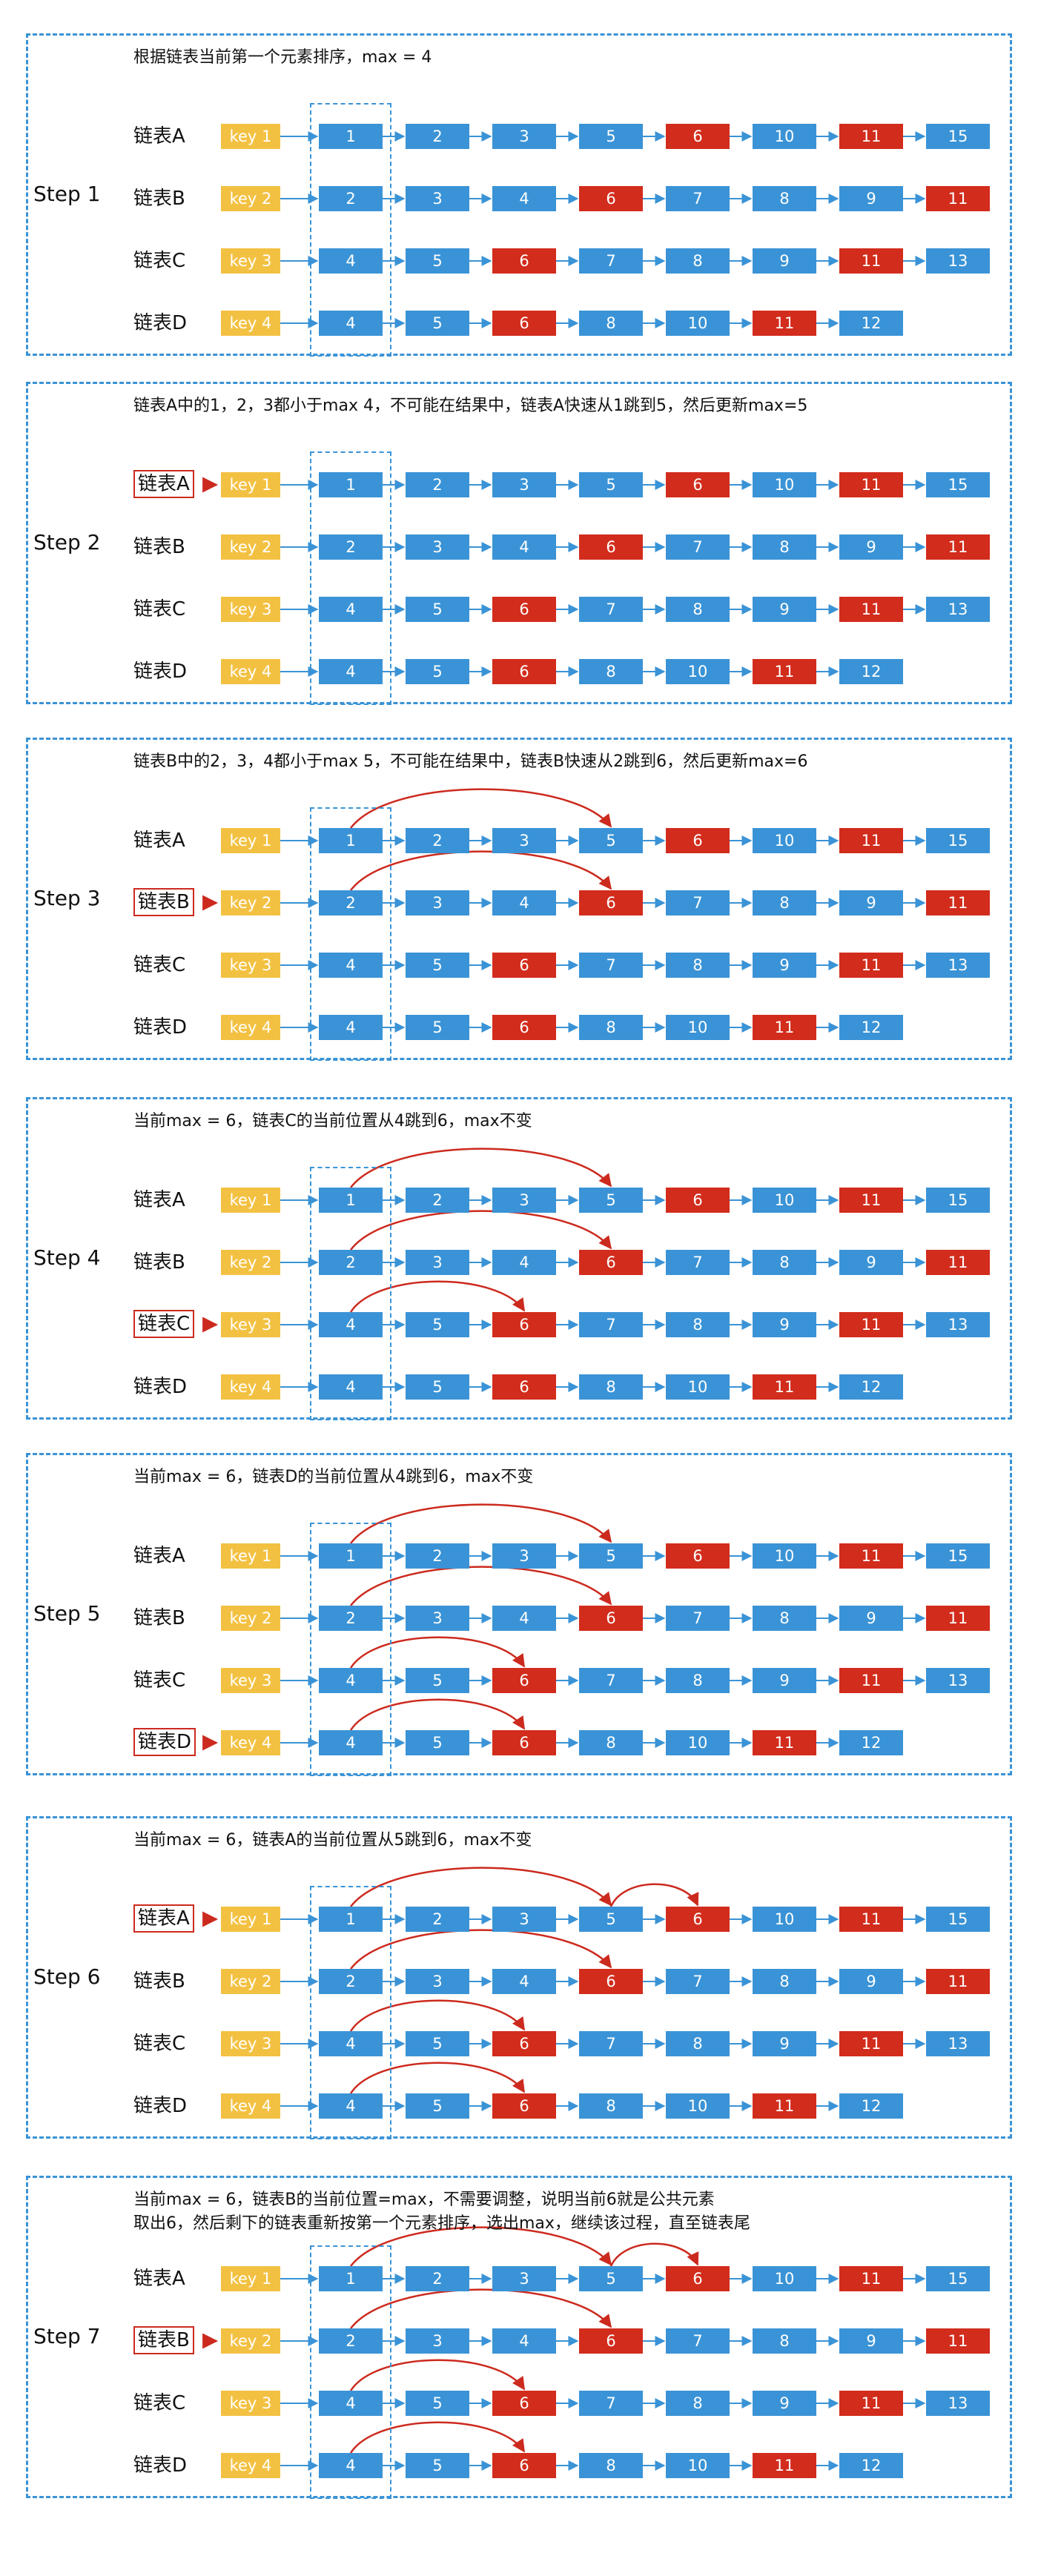 Image resolution: width=1038 pixels, height=2576 pixels. What do you see at coordinates (283, 57) in the screenshot?
I see `step-note: 根据链表当前第一个元素排序，max = 4` at bounding box center [283, 57].